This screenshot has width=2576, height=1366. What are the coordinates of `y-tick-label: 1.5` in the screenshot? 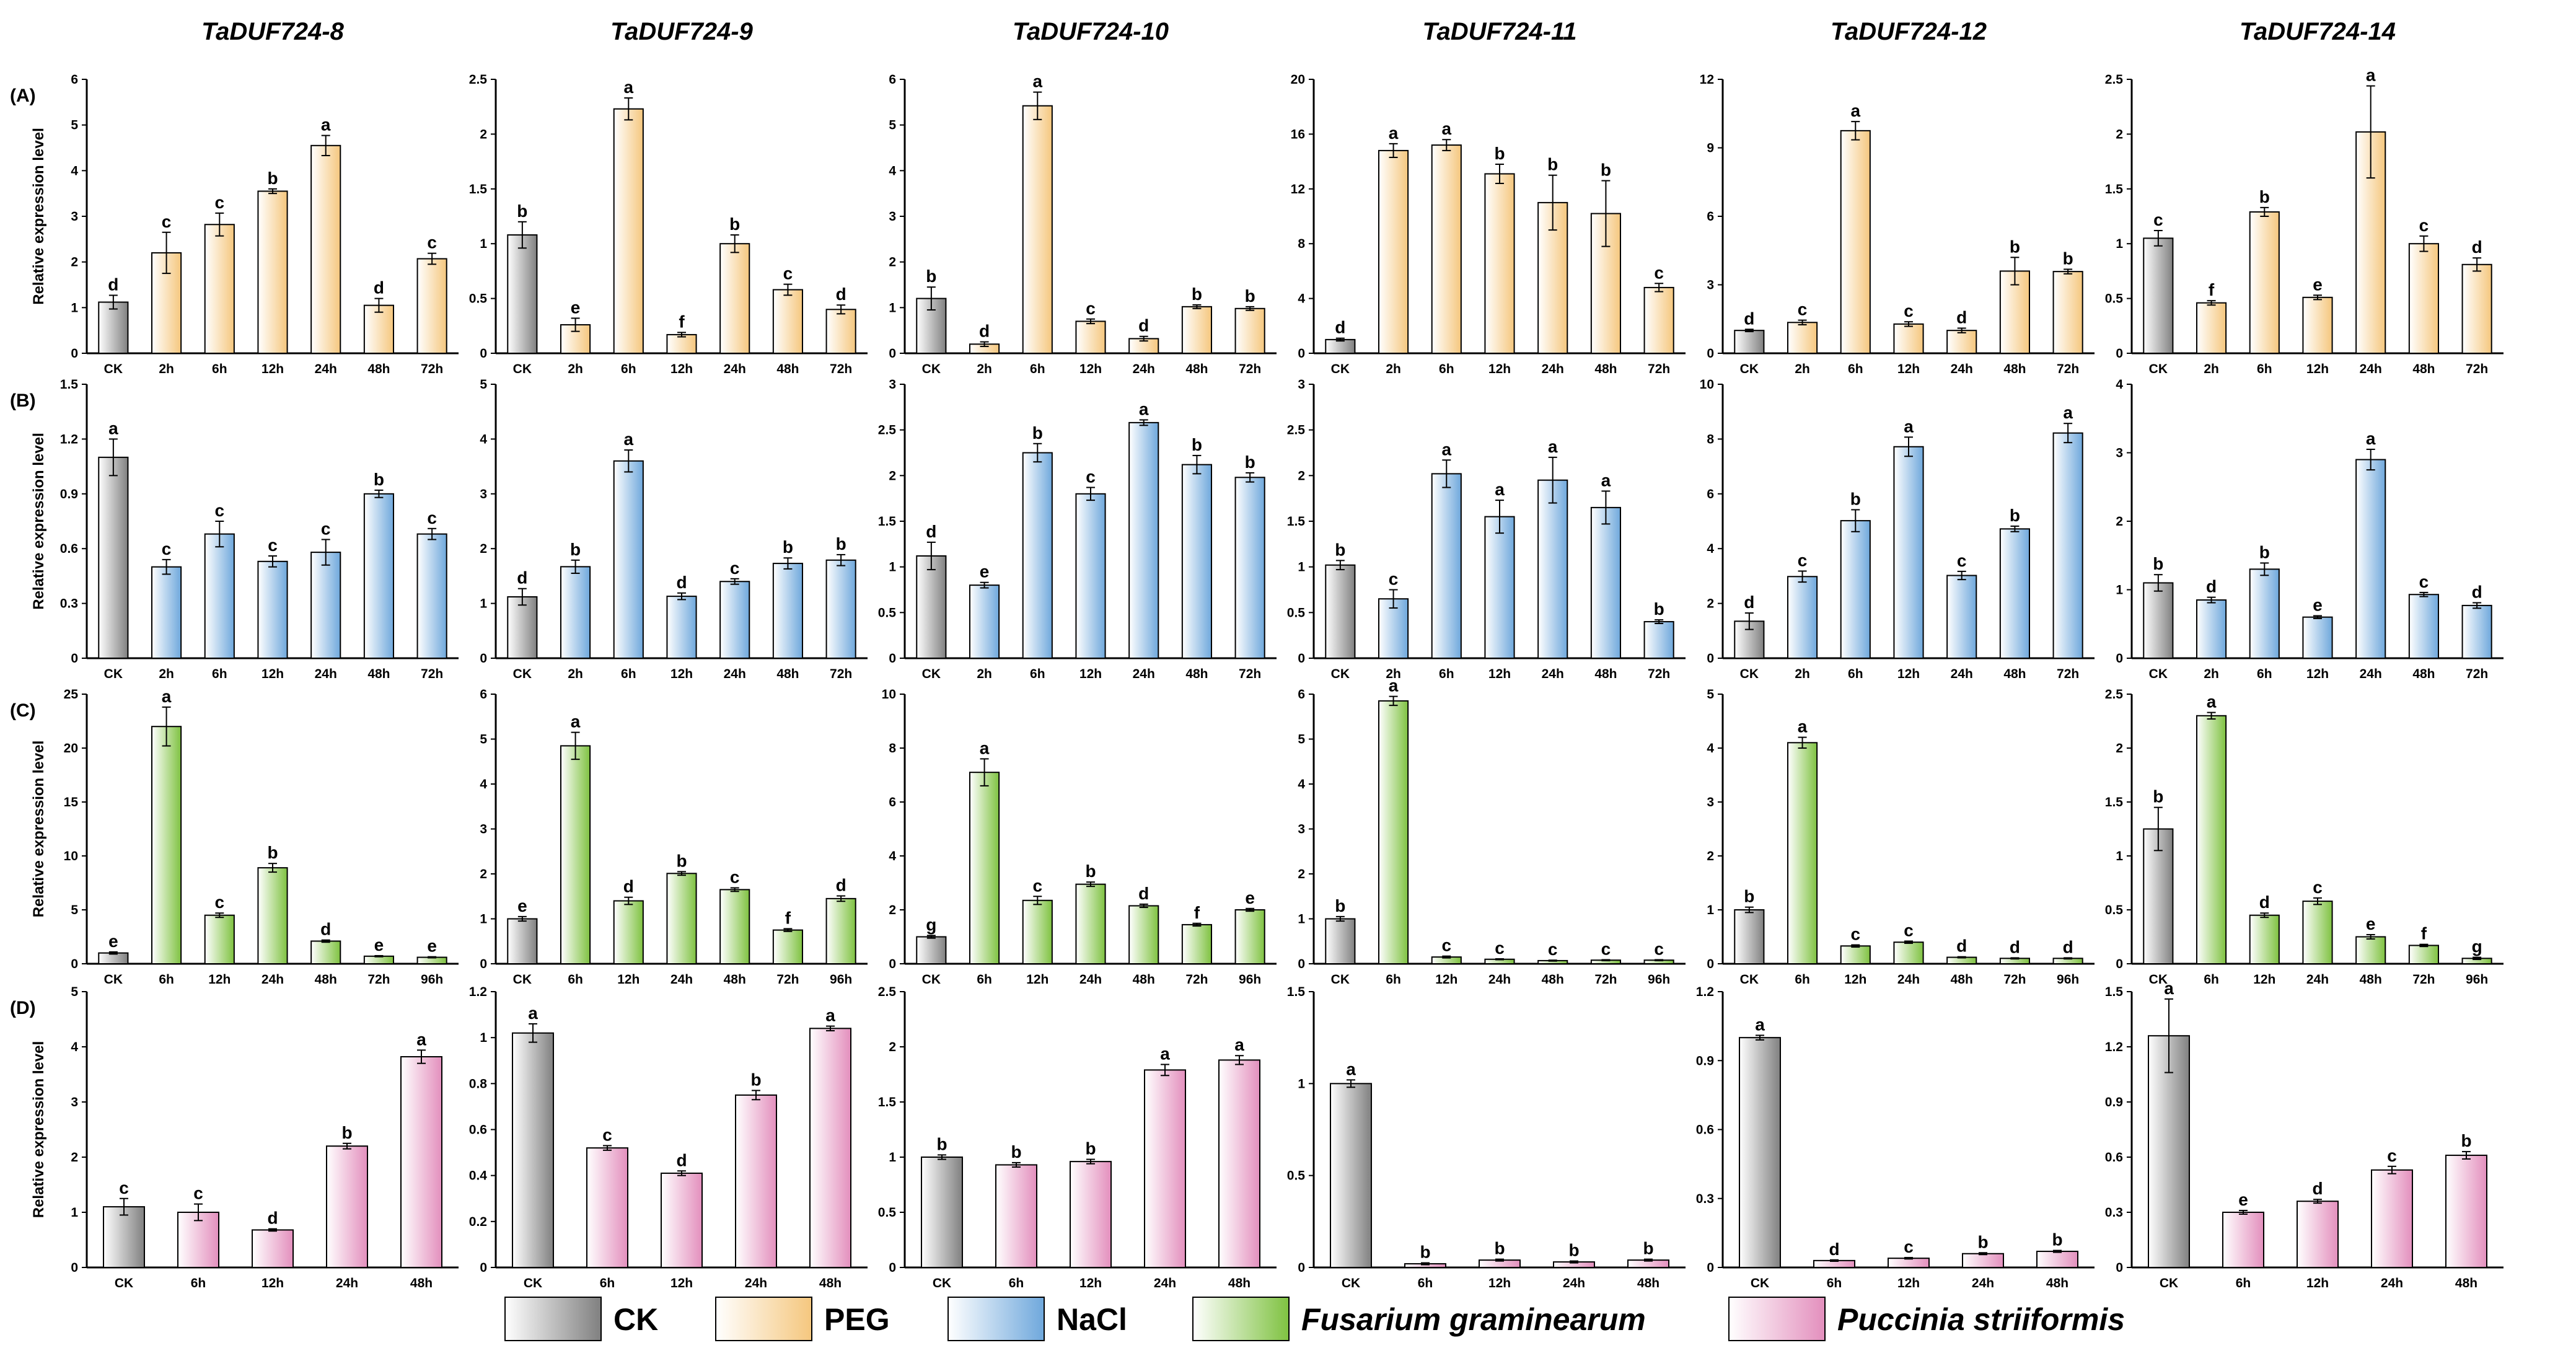 It's located at (2114, 992).